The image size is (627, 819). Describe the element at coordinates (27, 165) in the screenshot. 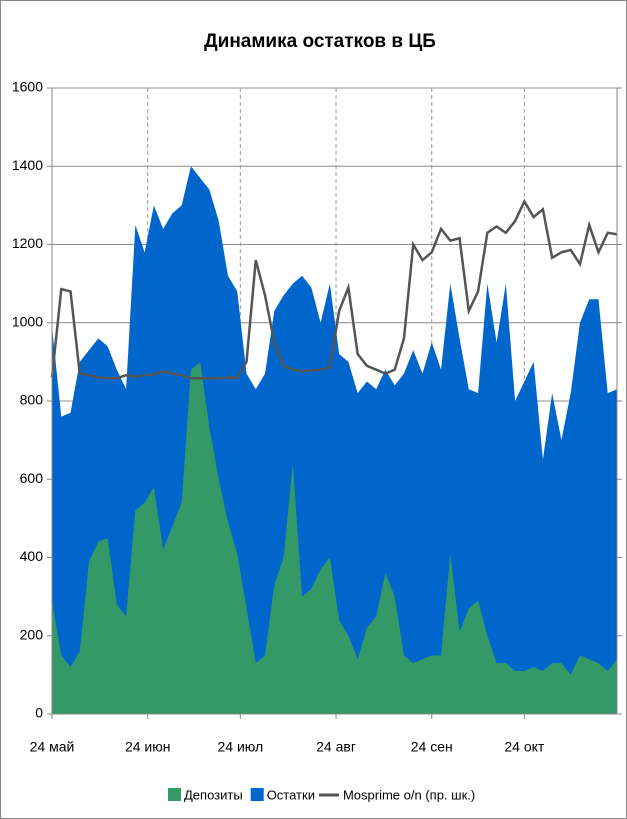

I see `y-tick-label: 1400` at that location.